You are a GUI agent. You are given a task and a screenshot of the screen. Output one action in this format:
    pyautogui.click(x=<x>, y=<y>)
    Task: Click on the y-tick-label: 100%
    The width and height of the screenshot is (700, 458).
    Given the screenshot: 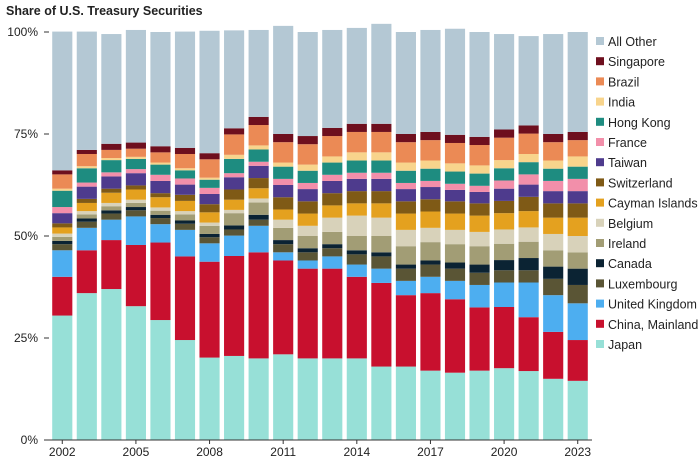 What is the action you would take?
    pyautogui.click(x=22, y=32)
    